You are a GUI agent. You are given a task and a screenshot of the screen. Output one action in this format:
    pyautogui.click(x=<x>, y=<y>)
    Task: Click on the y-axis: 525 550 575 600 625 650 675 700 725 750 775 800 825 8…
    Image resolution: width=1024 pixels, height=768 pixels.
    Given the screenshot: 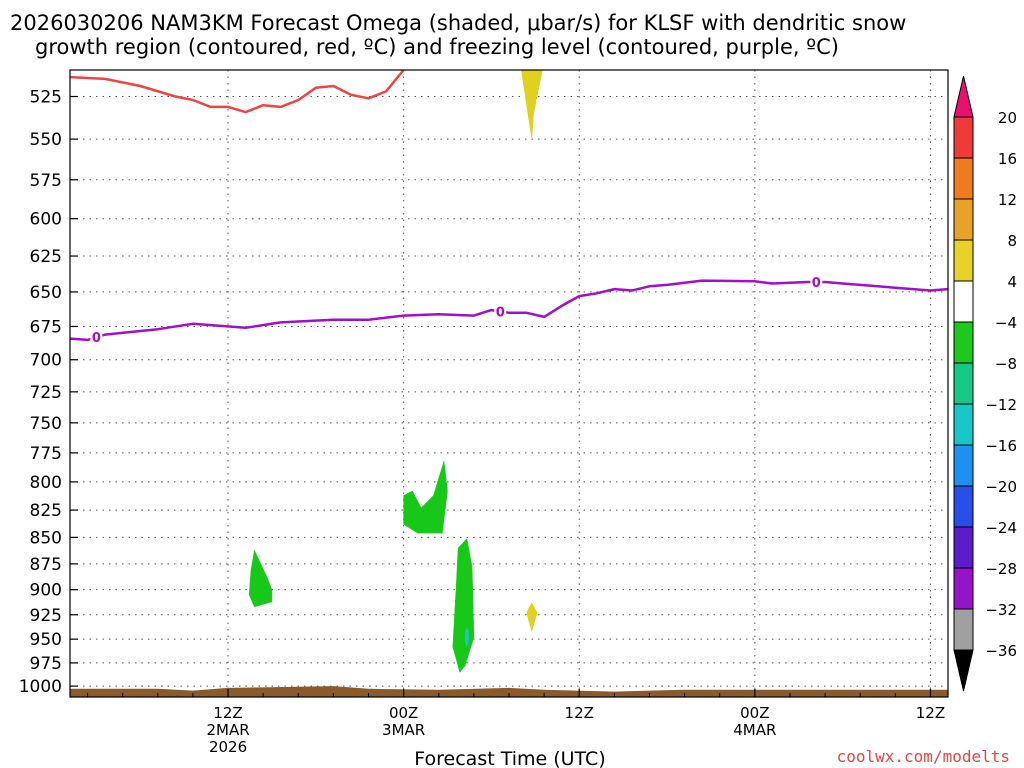 What is the action you would take?
    pyautogui.click(x=48, y=392)
    